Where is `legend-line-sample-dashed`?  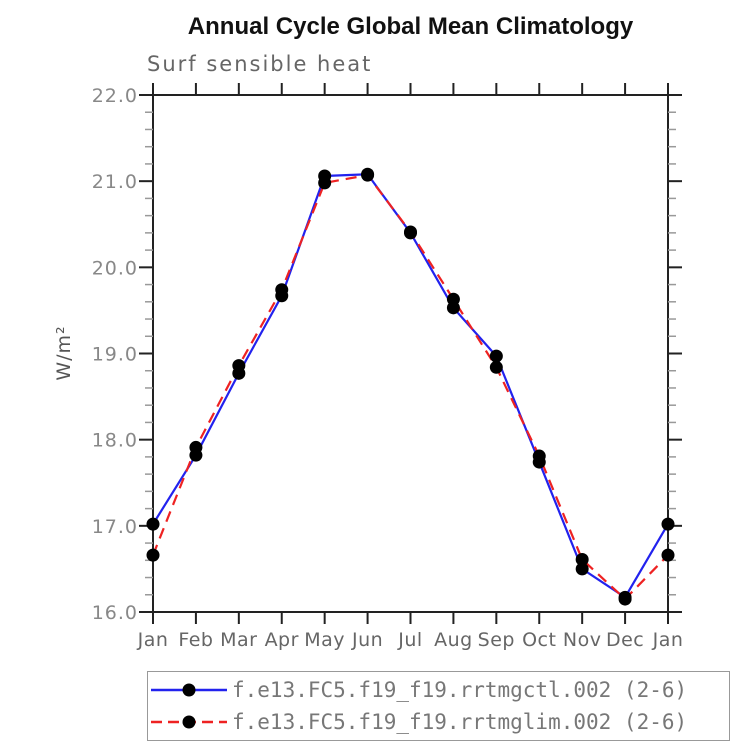 legend-line-sample-dashed is located at coordinates (189, 722).